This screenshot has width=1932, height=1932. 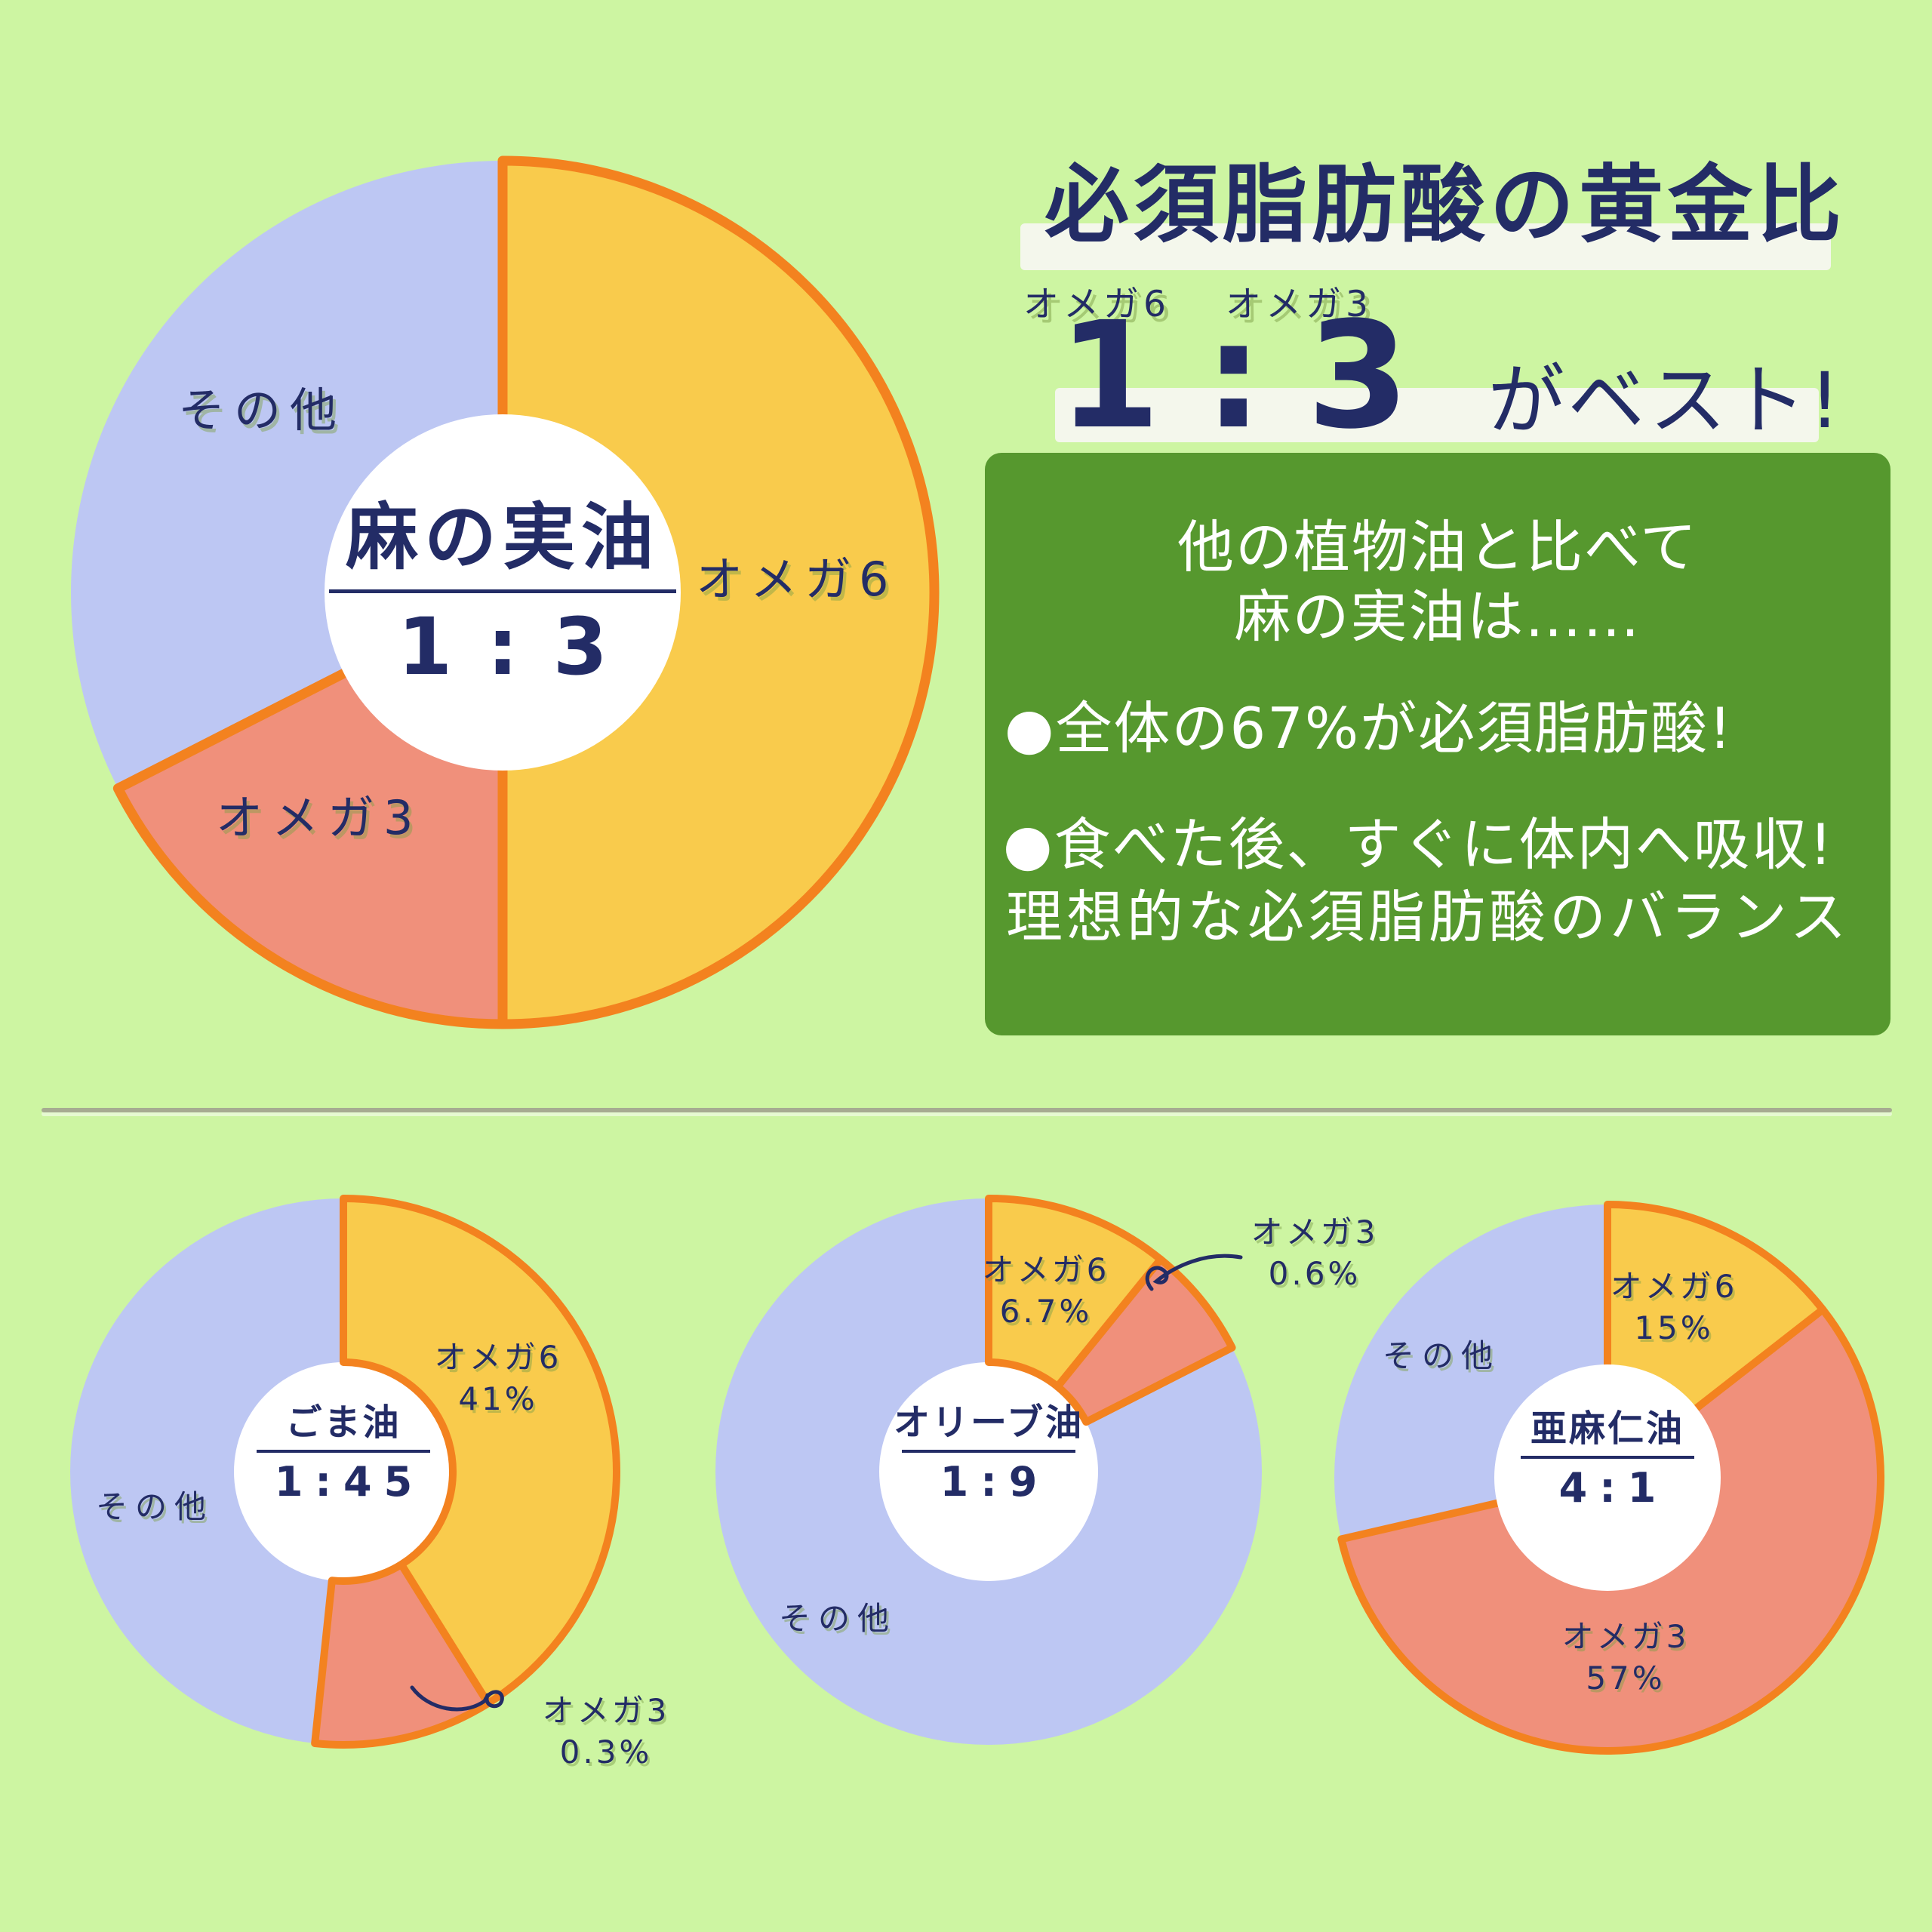 I want to click on hemp-slice-omega6, so click(x=718, y=592).